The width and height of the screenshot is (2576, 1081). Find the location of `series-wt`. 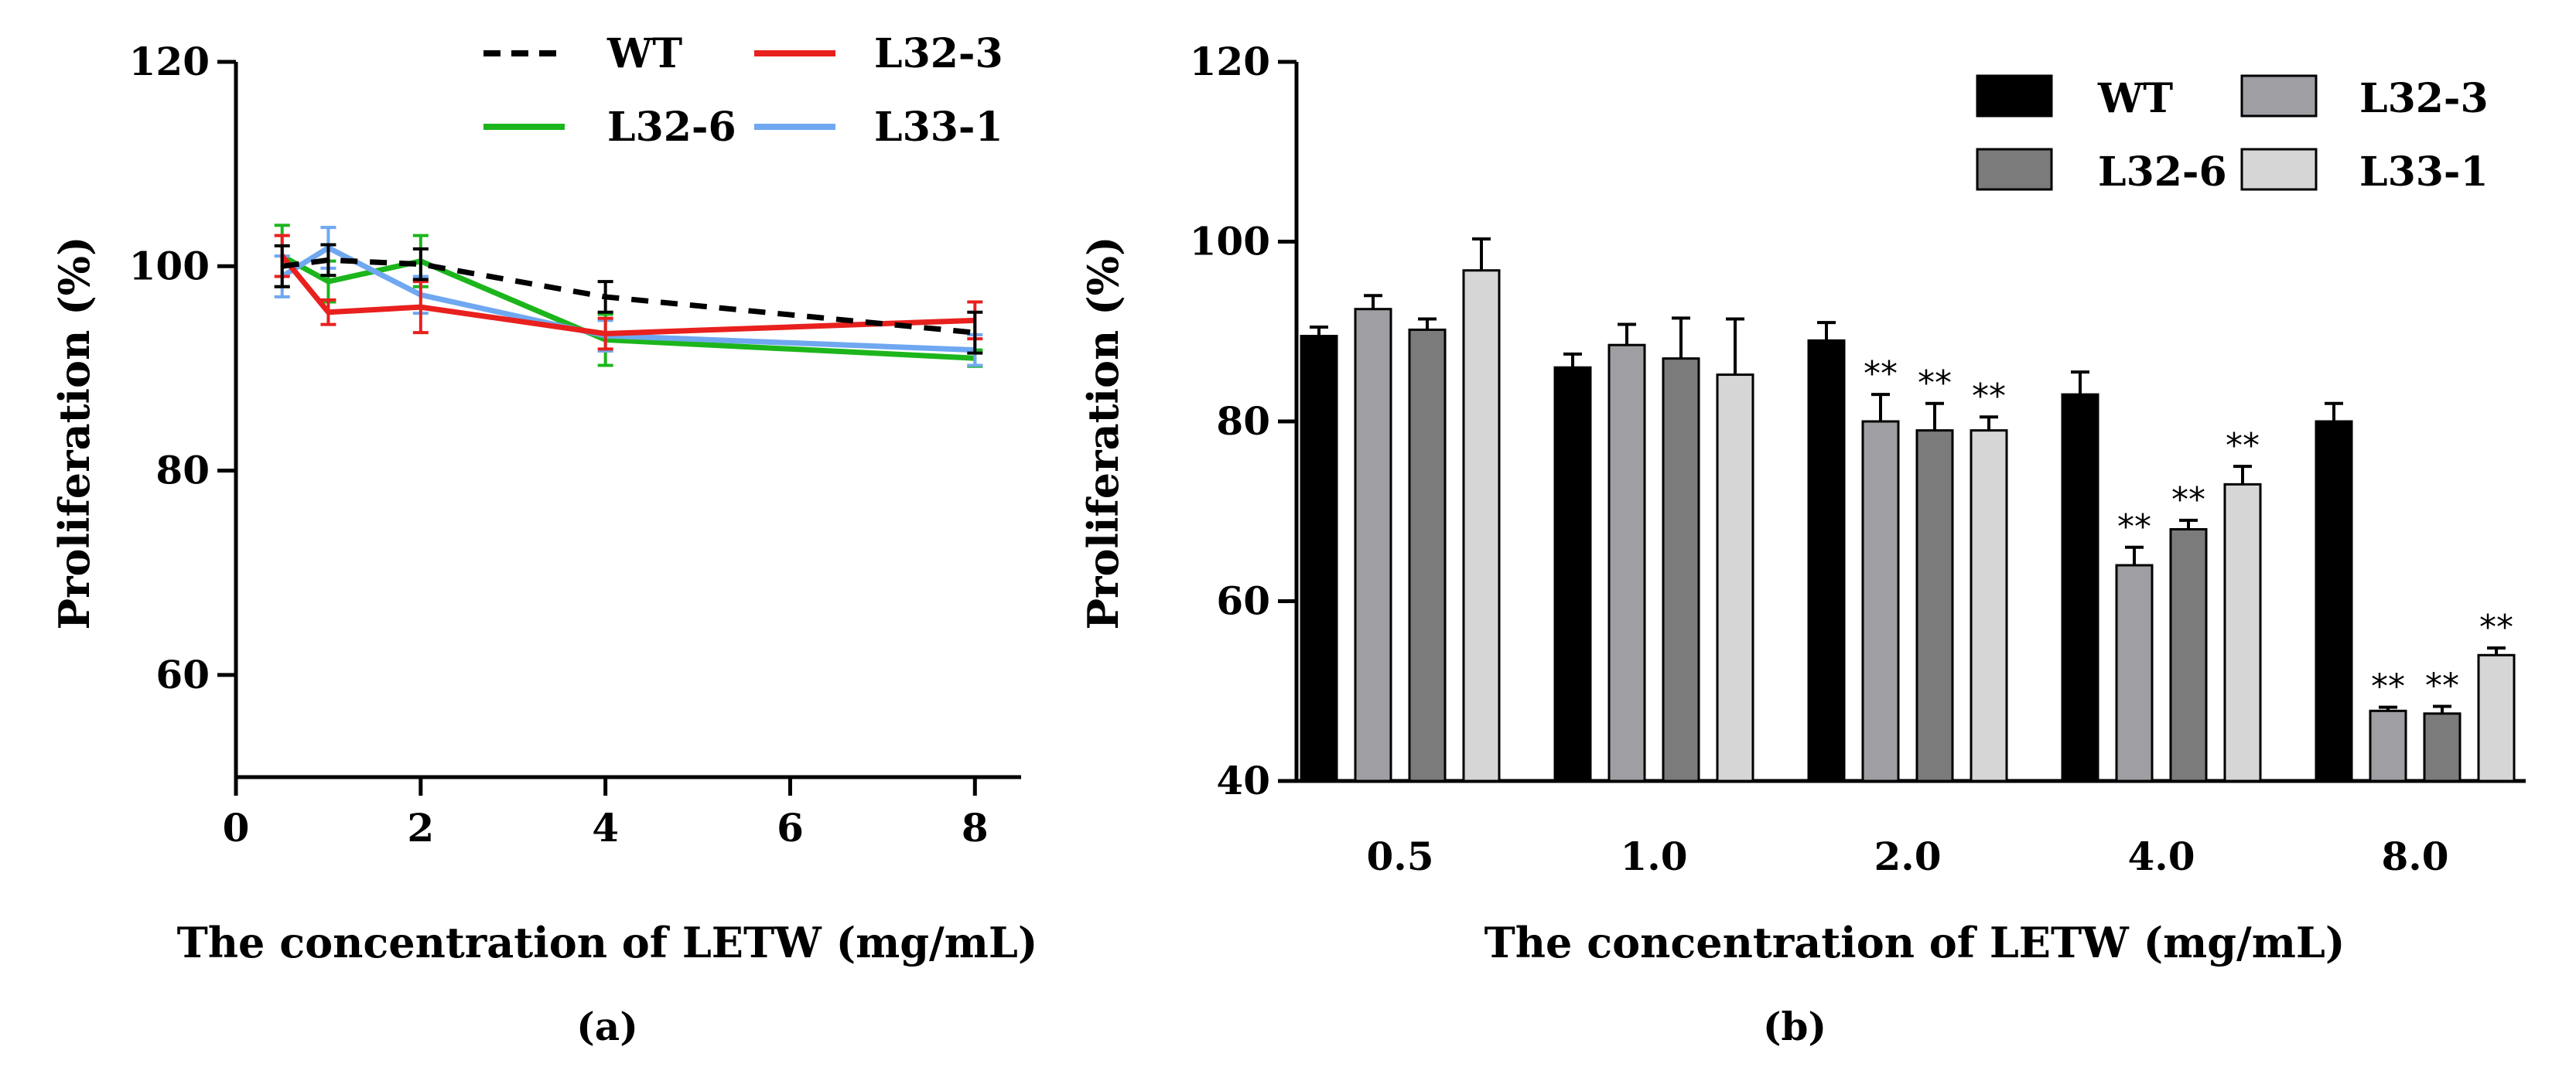

series-wt is located at coordinates (628, 299).